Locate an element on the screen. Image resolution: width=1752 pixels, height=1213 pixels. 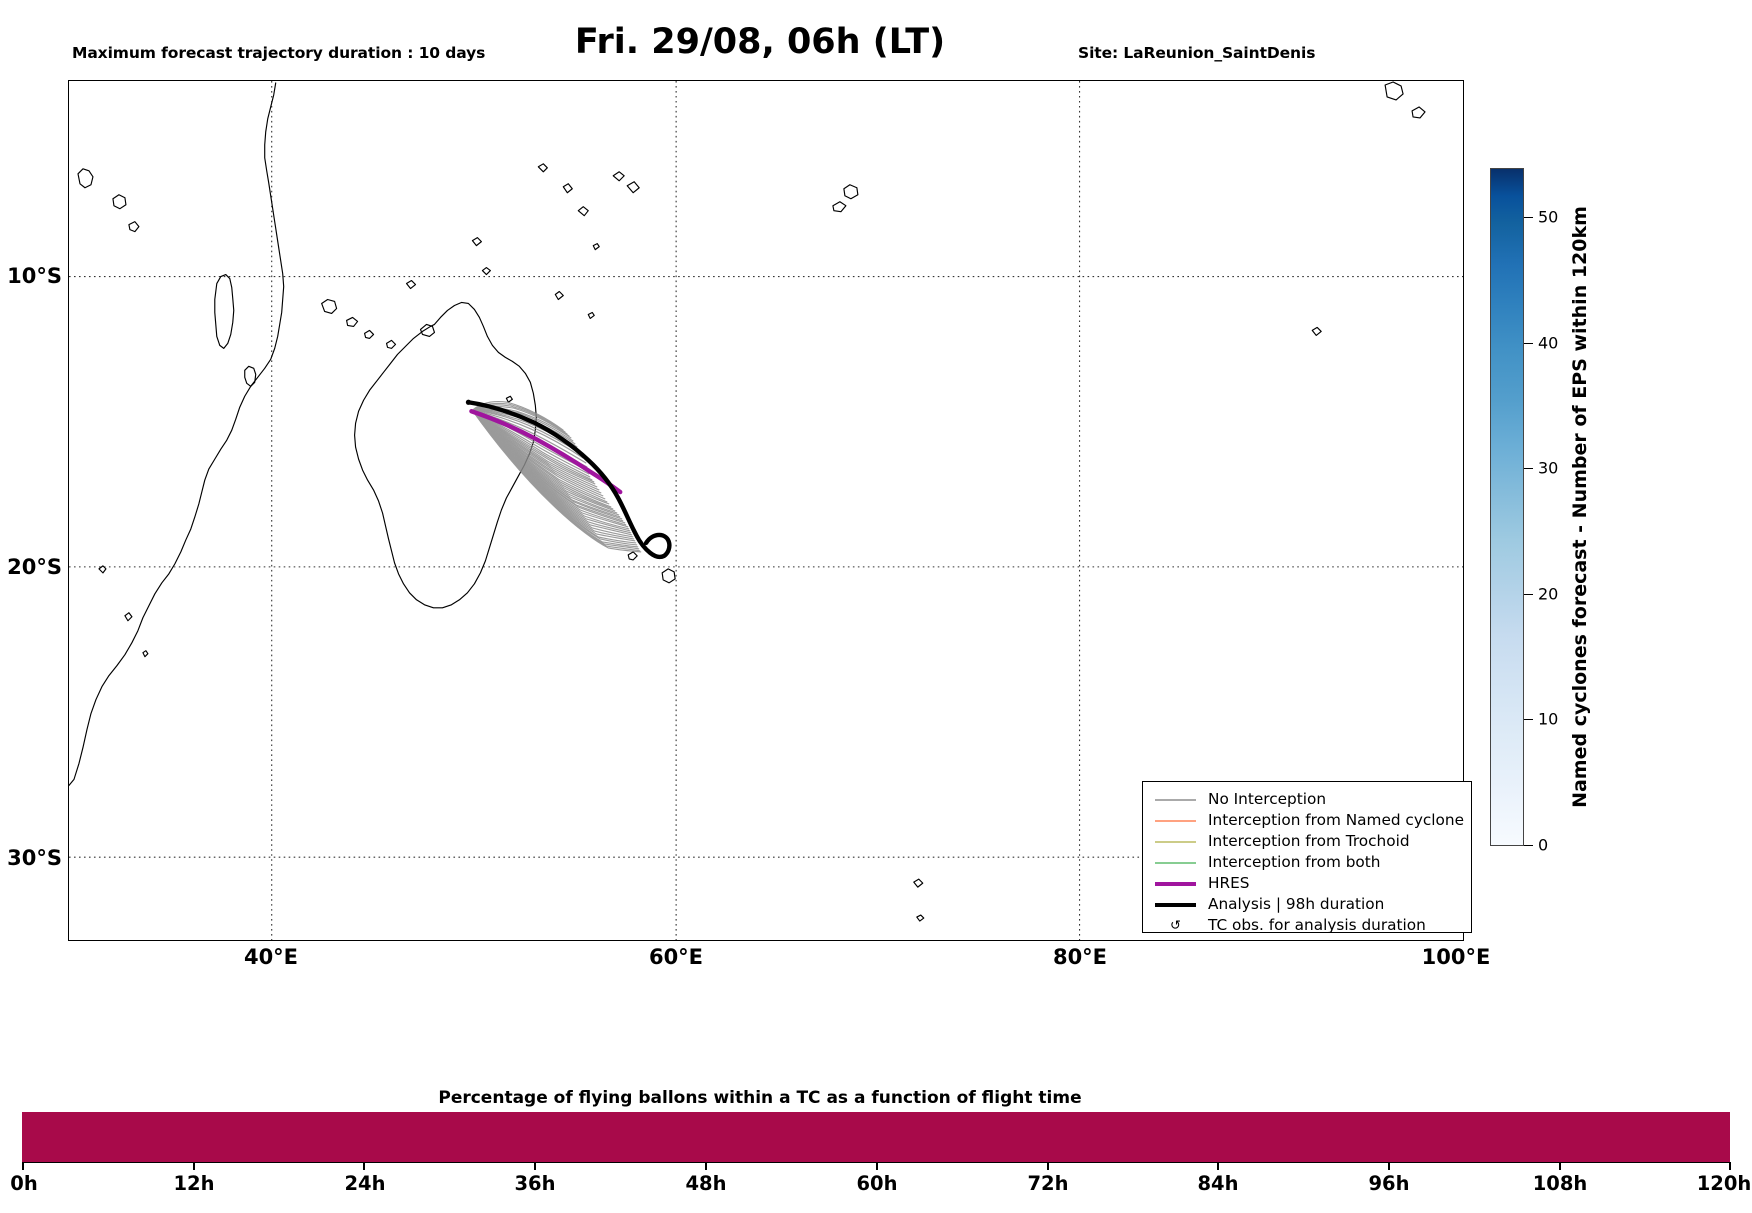
legend-label: Analysis | 98h duration is located at coordinates (1296, 903).